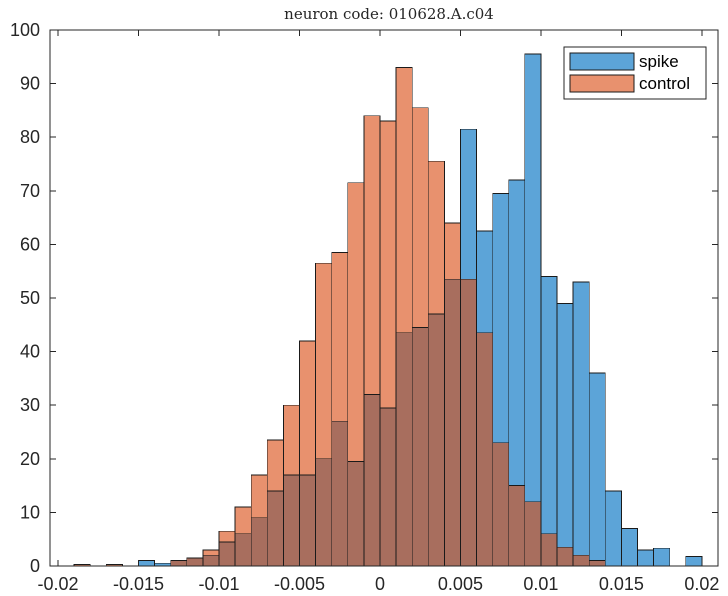 The height and width of the screenshot is (596, 728). I want to click on x-tick-label: 0, so click(380, 584).